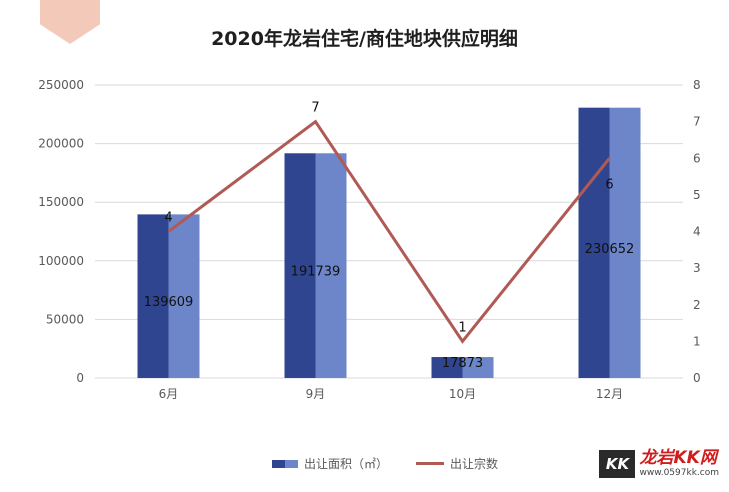 Image resolution: width=729 pixels, height=492 pixels. What do you see at coordinates (169, 302) in the screenshot?
I see `bar-data-label: 139609` at bounding box center [169, 302].